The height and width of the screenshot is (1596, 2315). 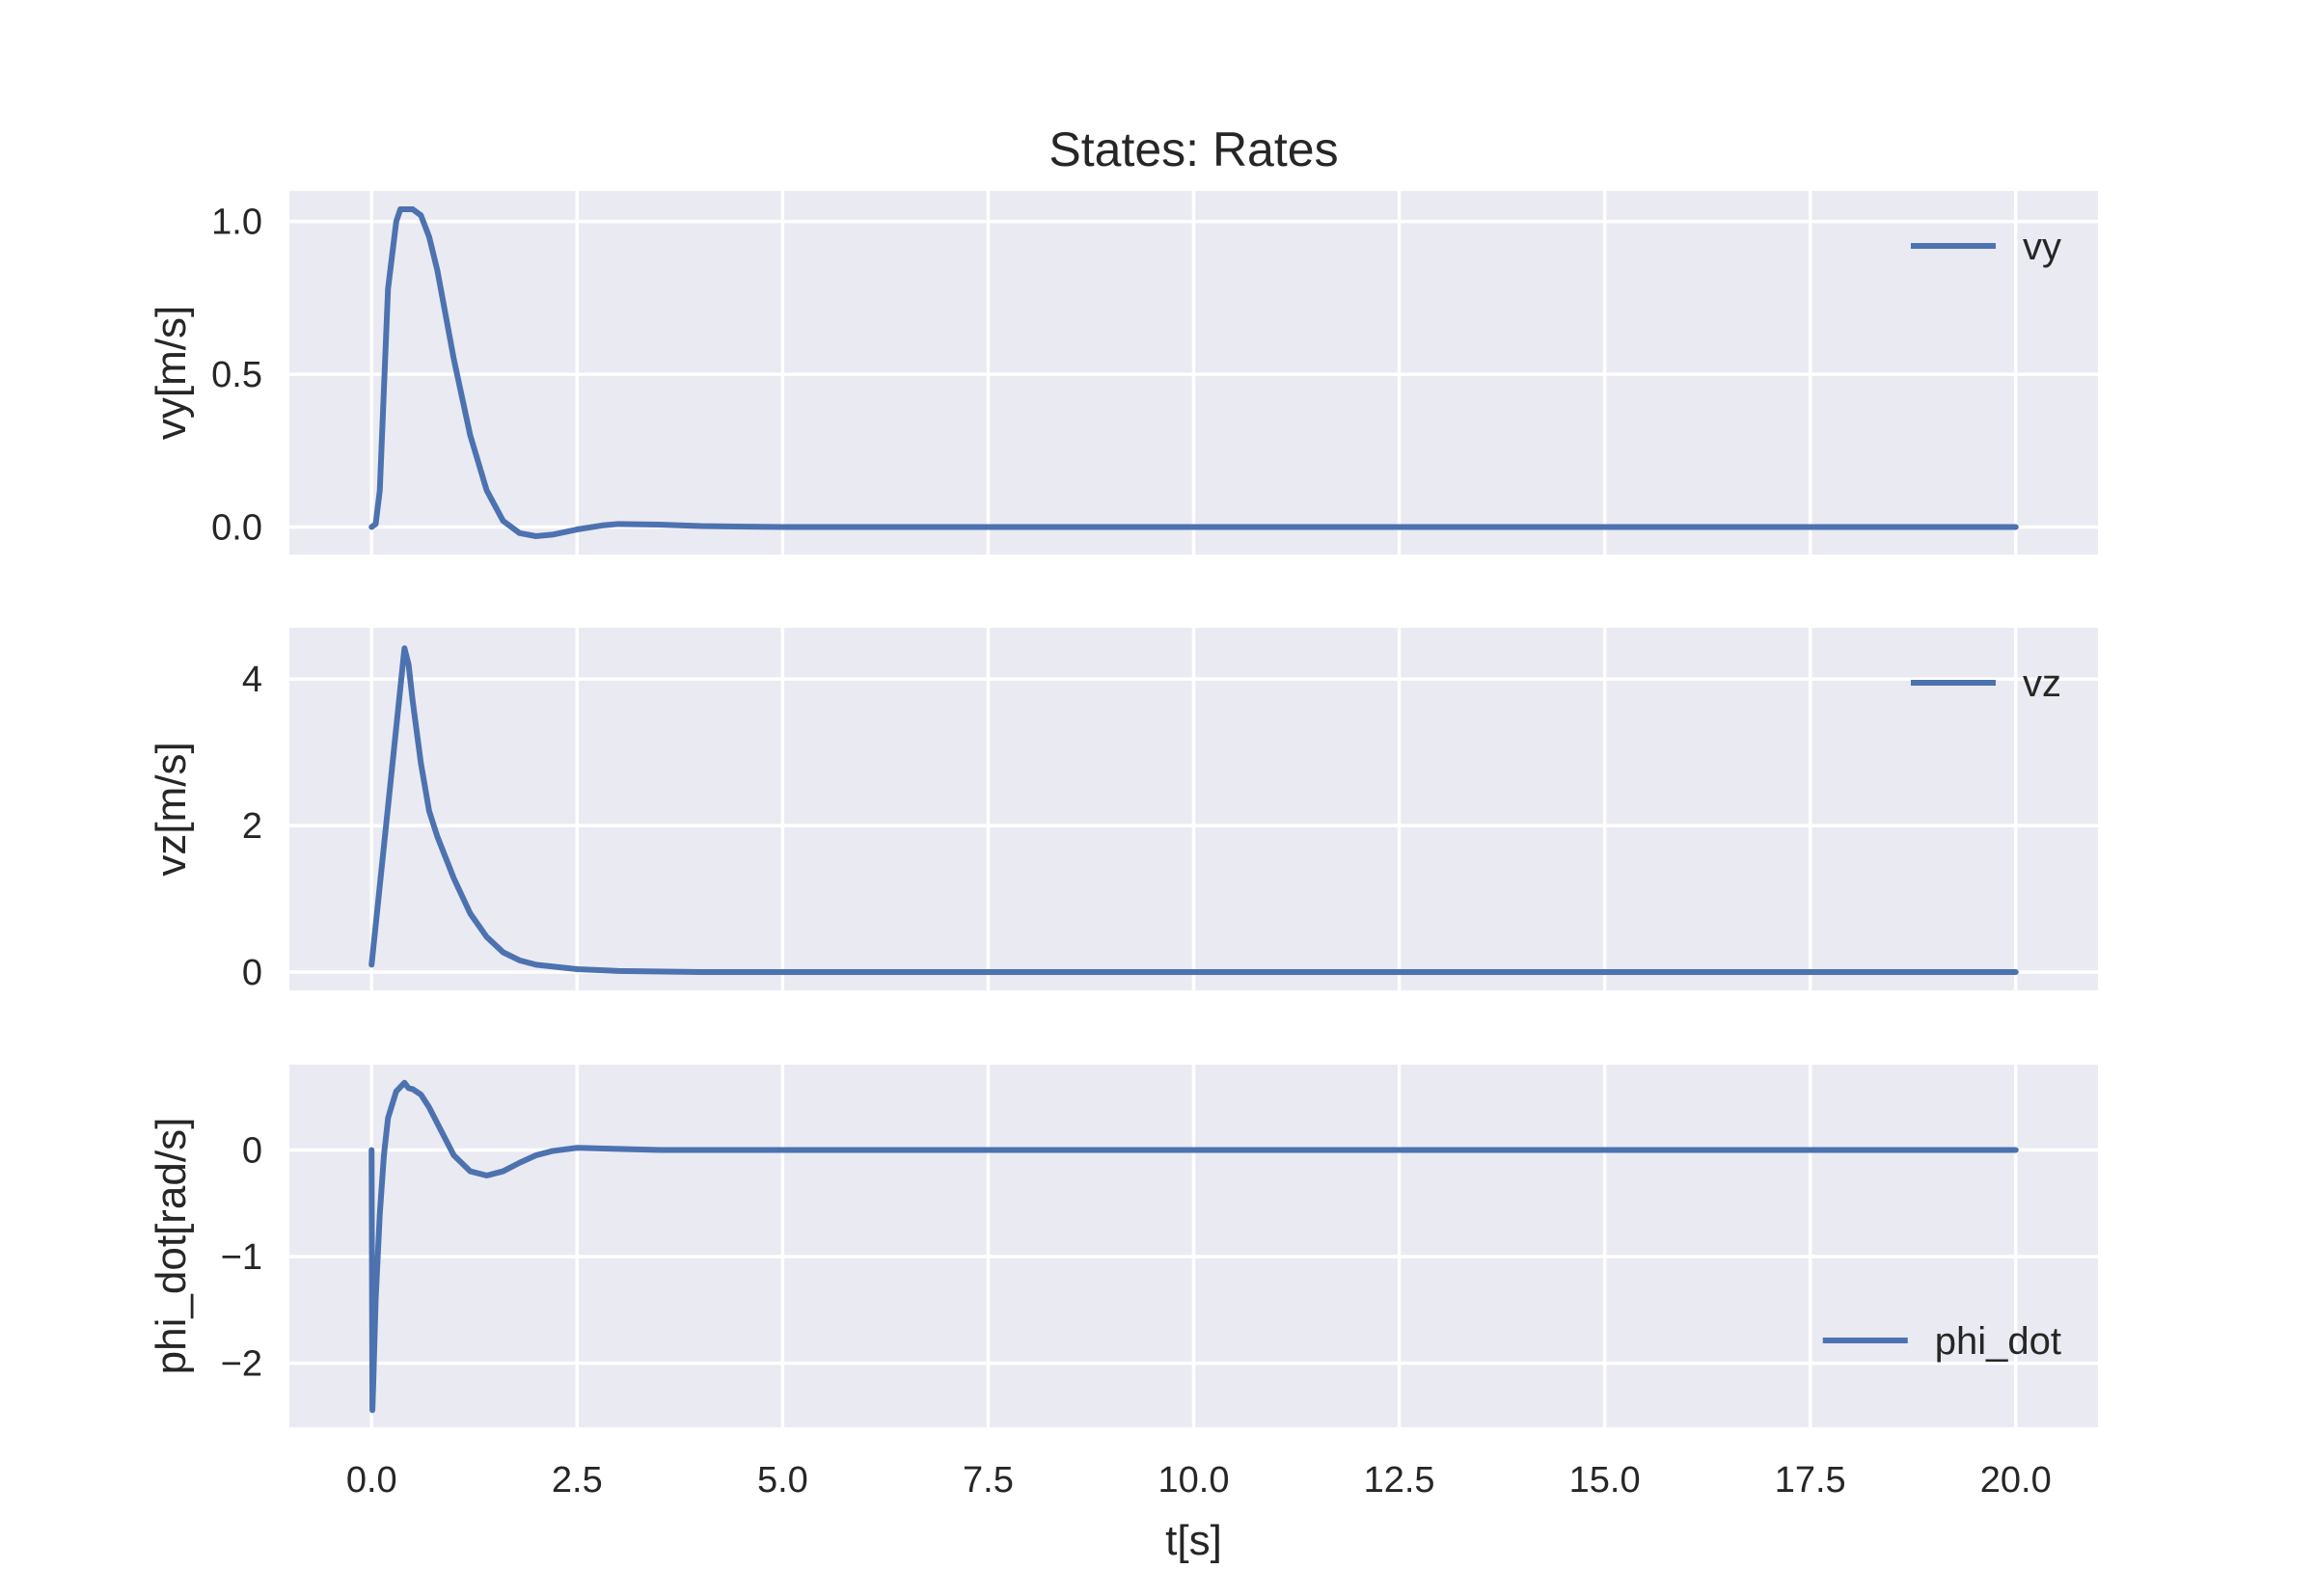 What do you see at coordinates (989, 1480) in the screenshot?
I see `x-tick-label: 7.5` at bounding box center [989, 1480].